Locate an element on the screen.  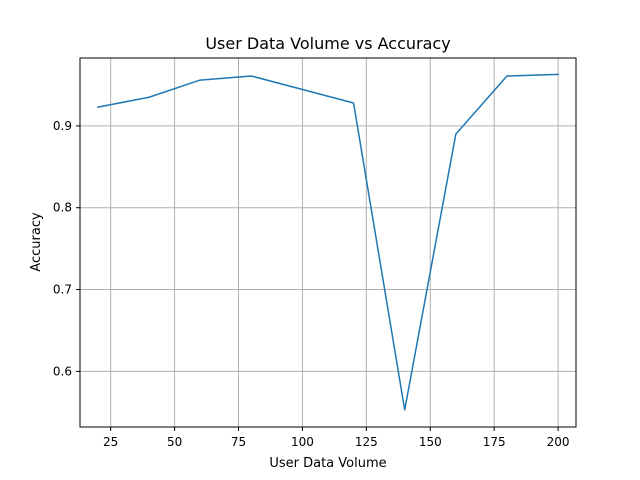
x-axis-ticks: 25 50 75 100 125 150 175 200 is located at coordinates (336, 438).